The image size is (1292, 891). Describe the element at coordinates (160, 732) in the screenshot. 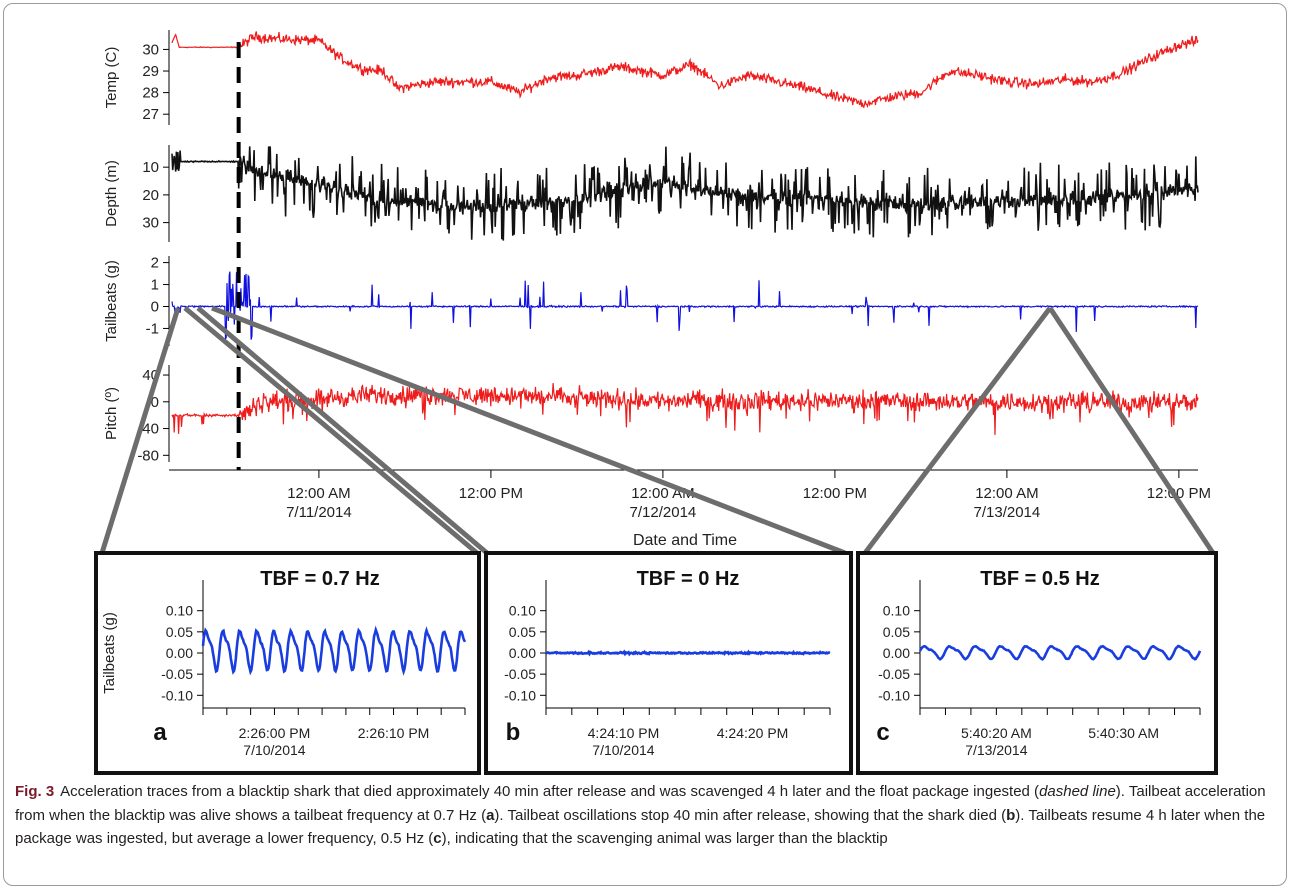

I see `panel-letter: a` at that location.